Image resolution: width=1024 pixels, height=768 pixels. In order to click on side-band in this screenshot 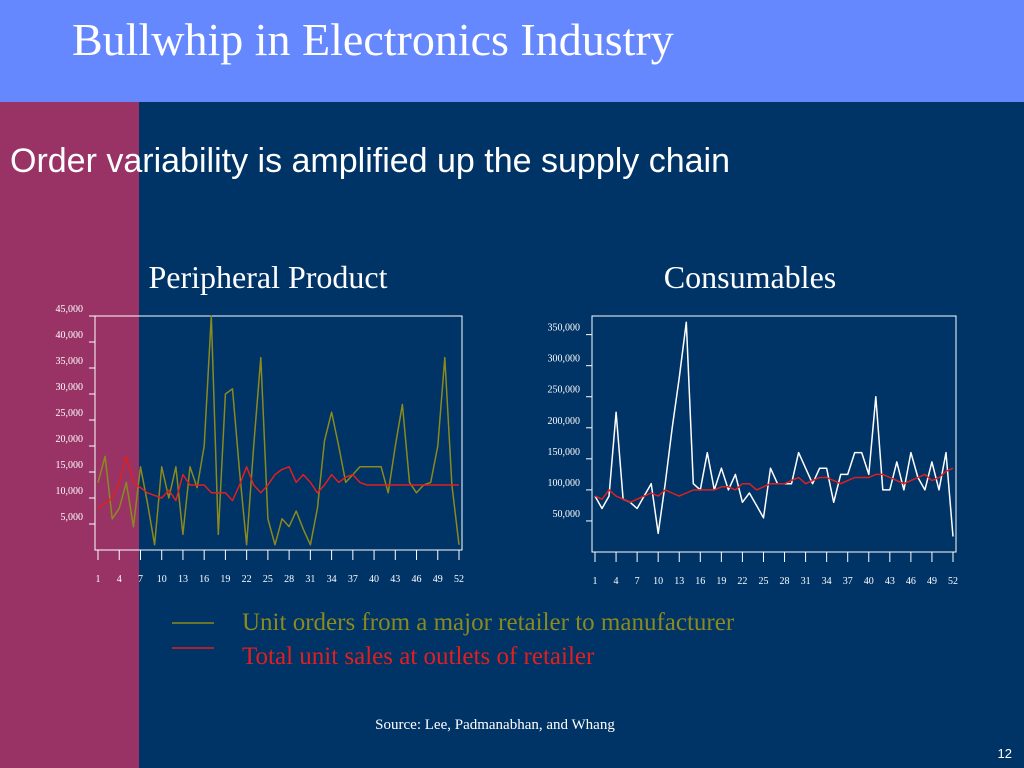, I will do `click(69, 435)`.